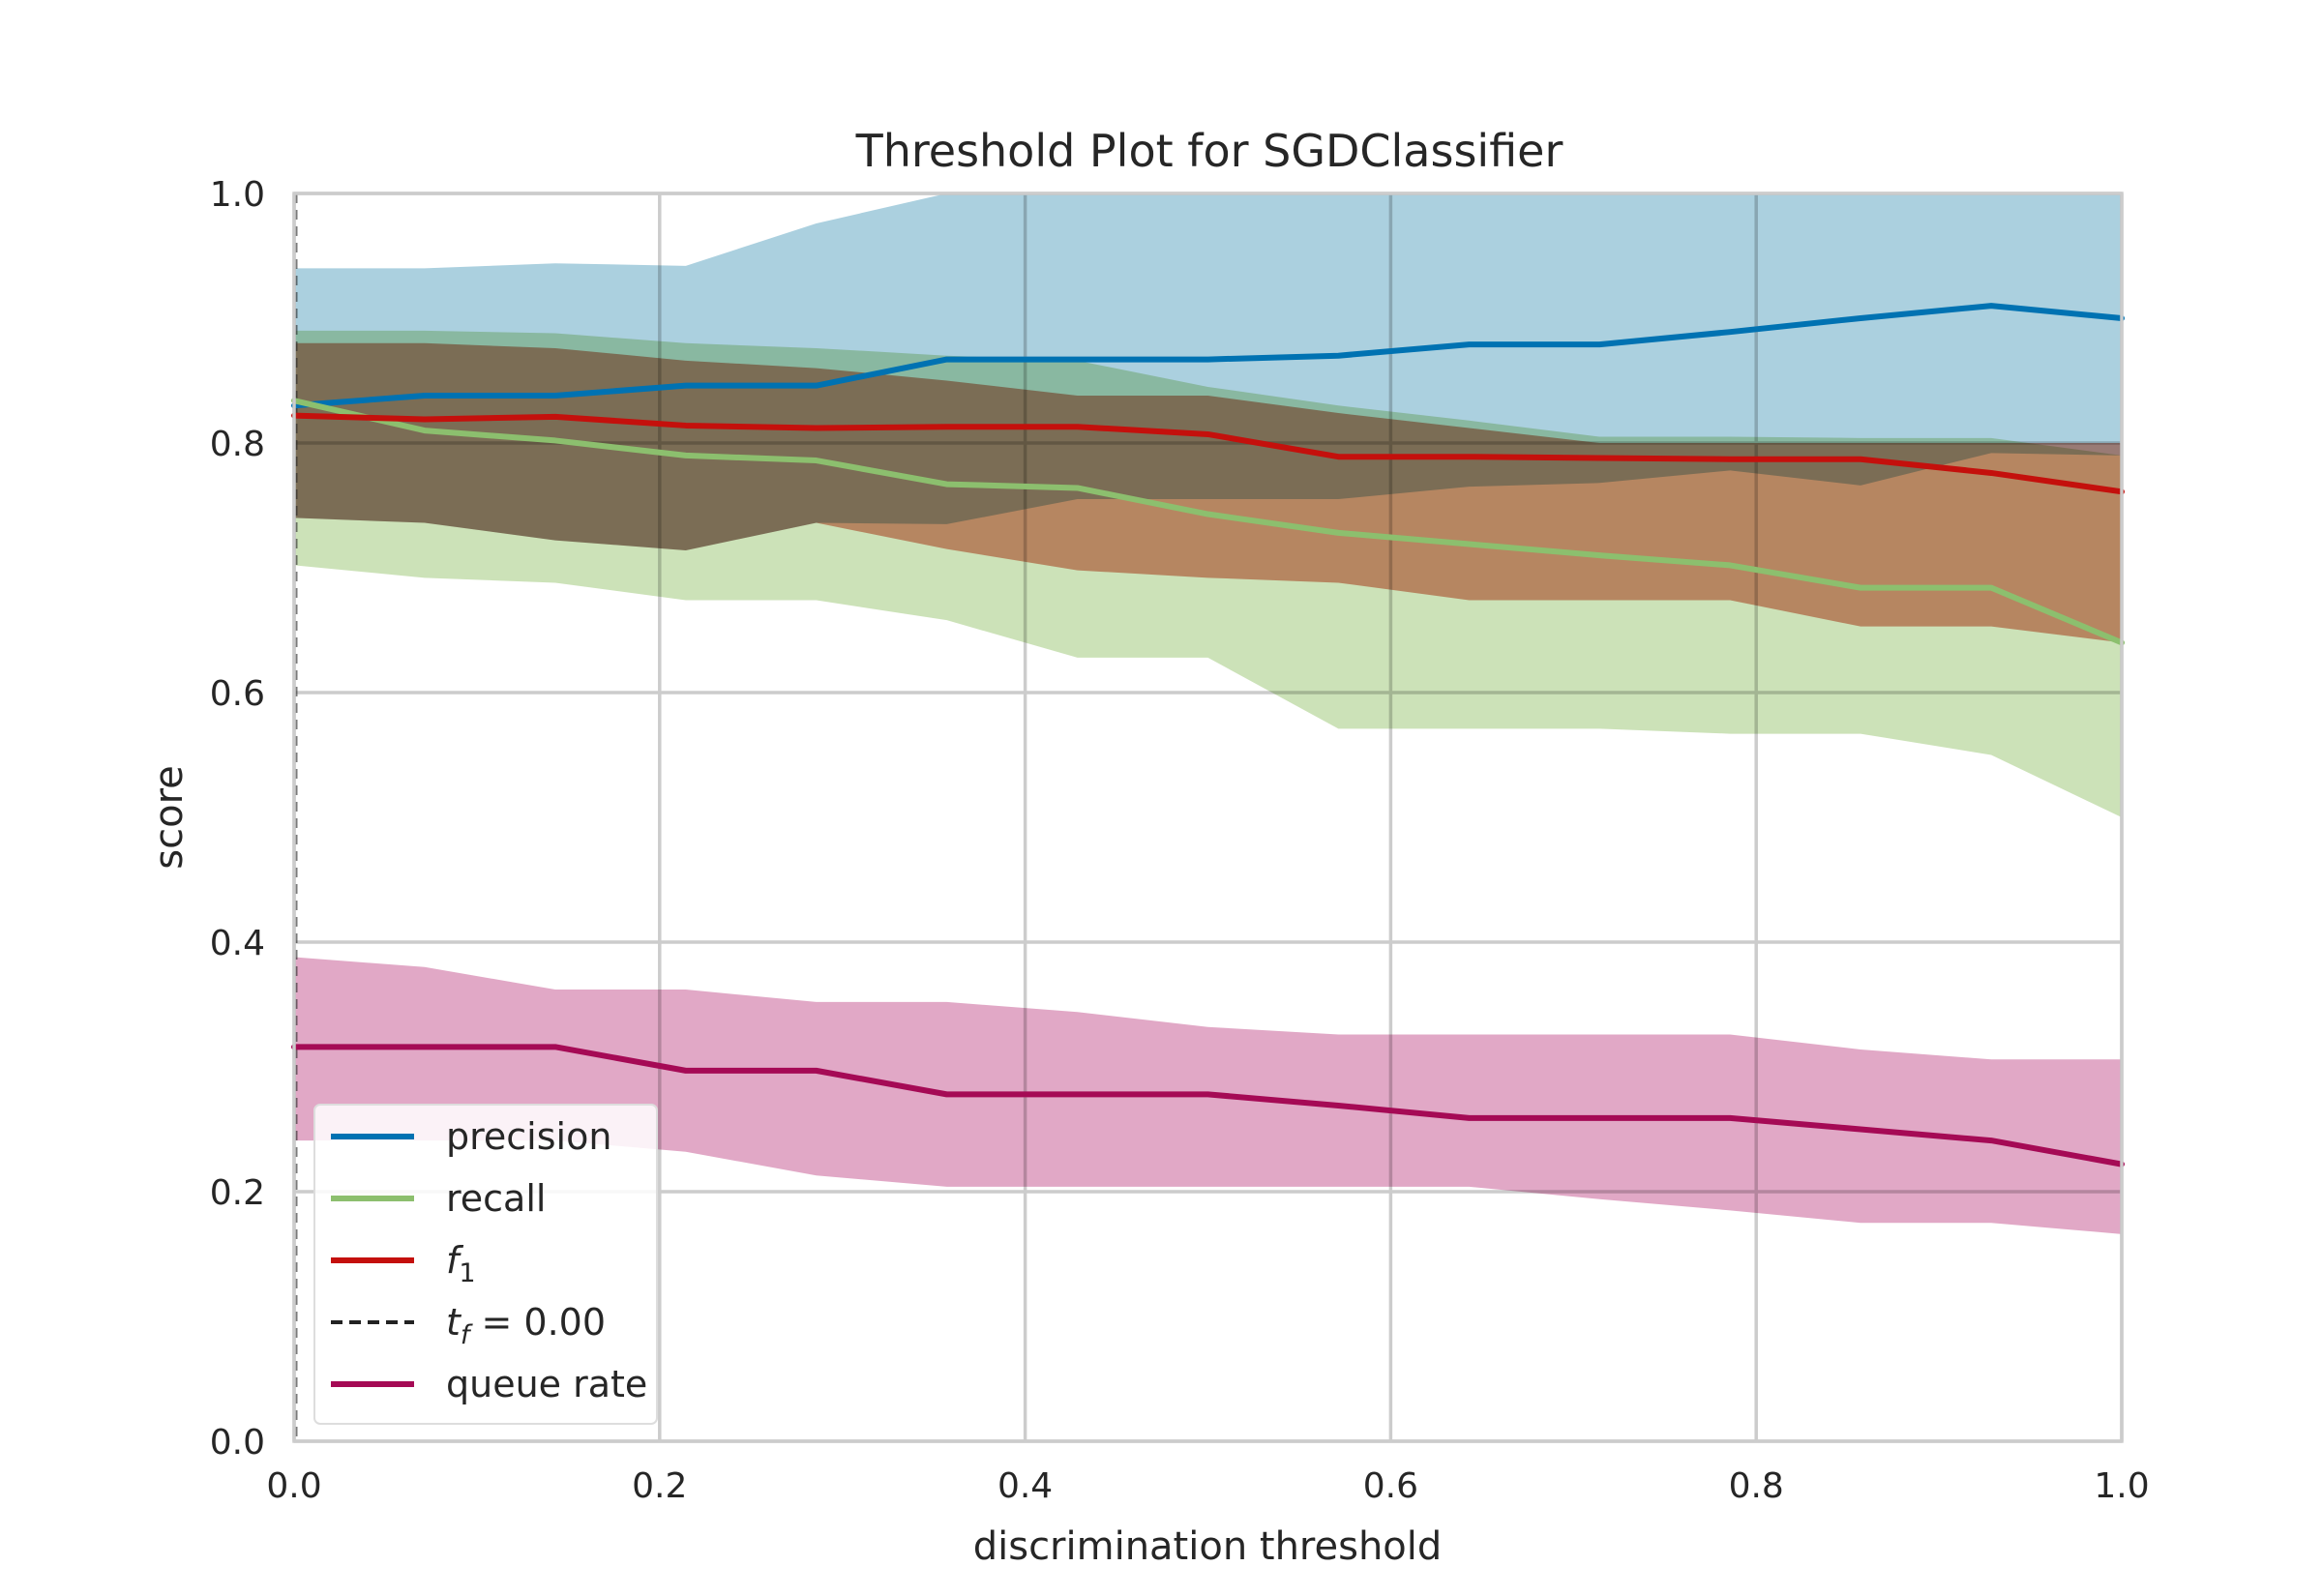  I want to click on legend-label: queue rate, so click(546, 1384).